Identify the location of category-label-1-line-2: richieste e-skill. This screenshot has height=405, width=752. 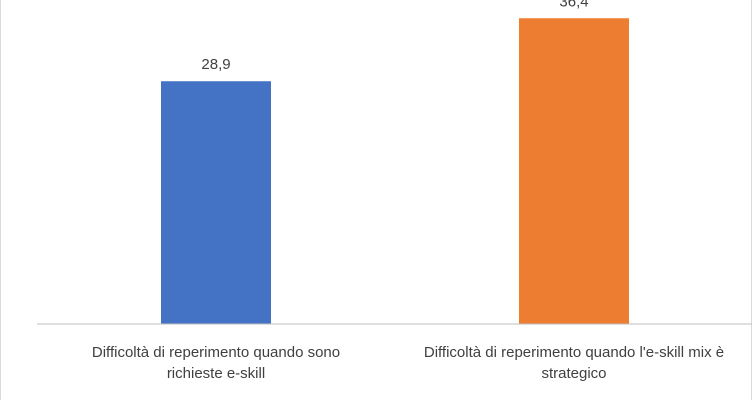
(216, 373).